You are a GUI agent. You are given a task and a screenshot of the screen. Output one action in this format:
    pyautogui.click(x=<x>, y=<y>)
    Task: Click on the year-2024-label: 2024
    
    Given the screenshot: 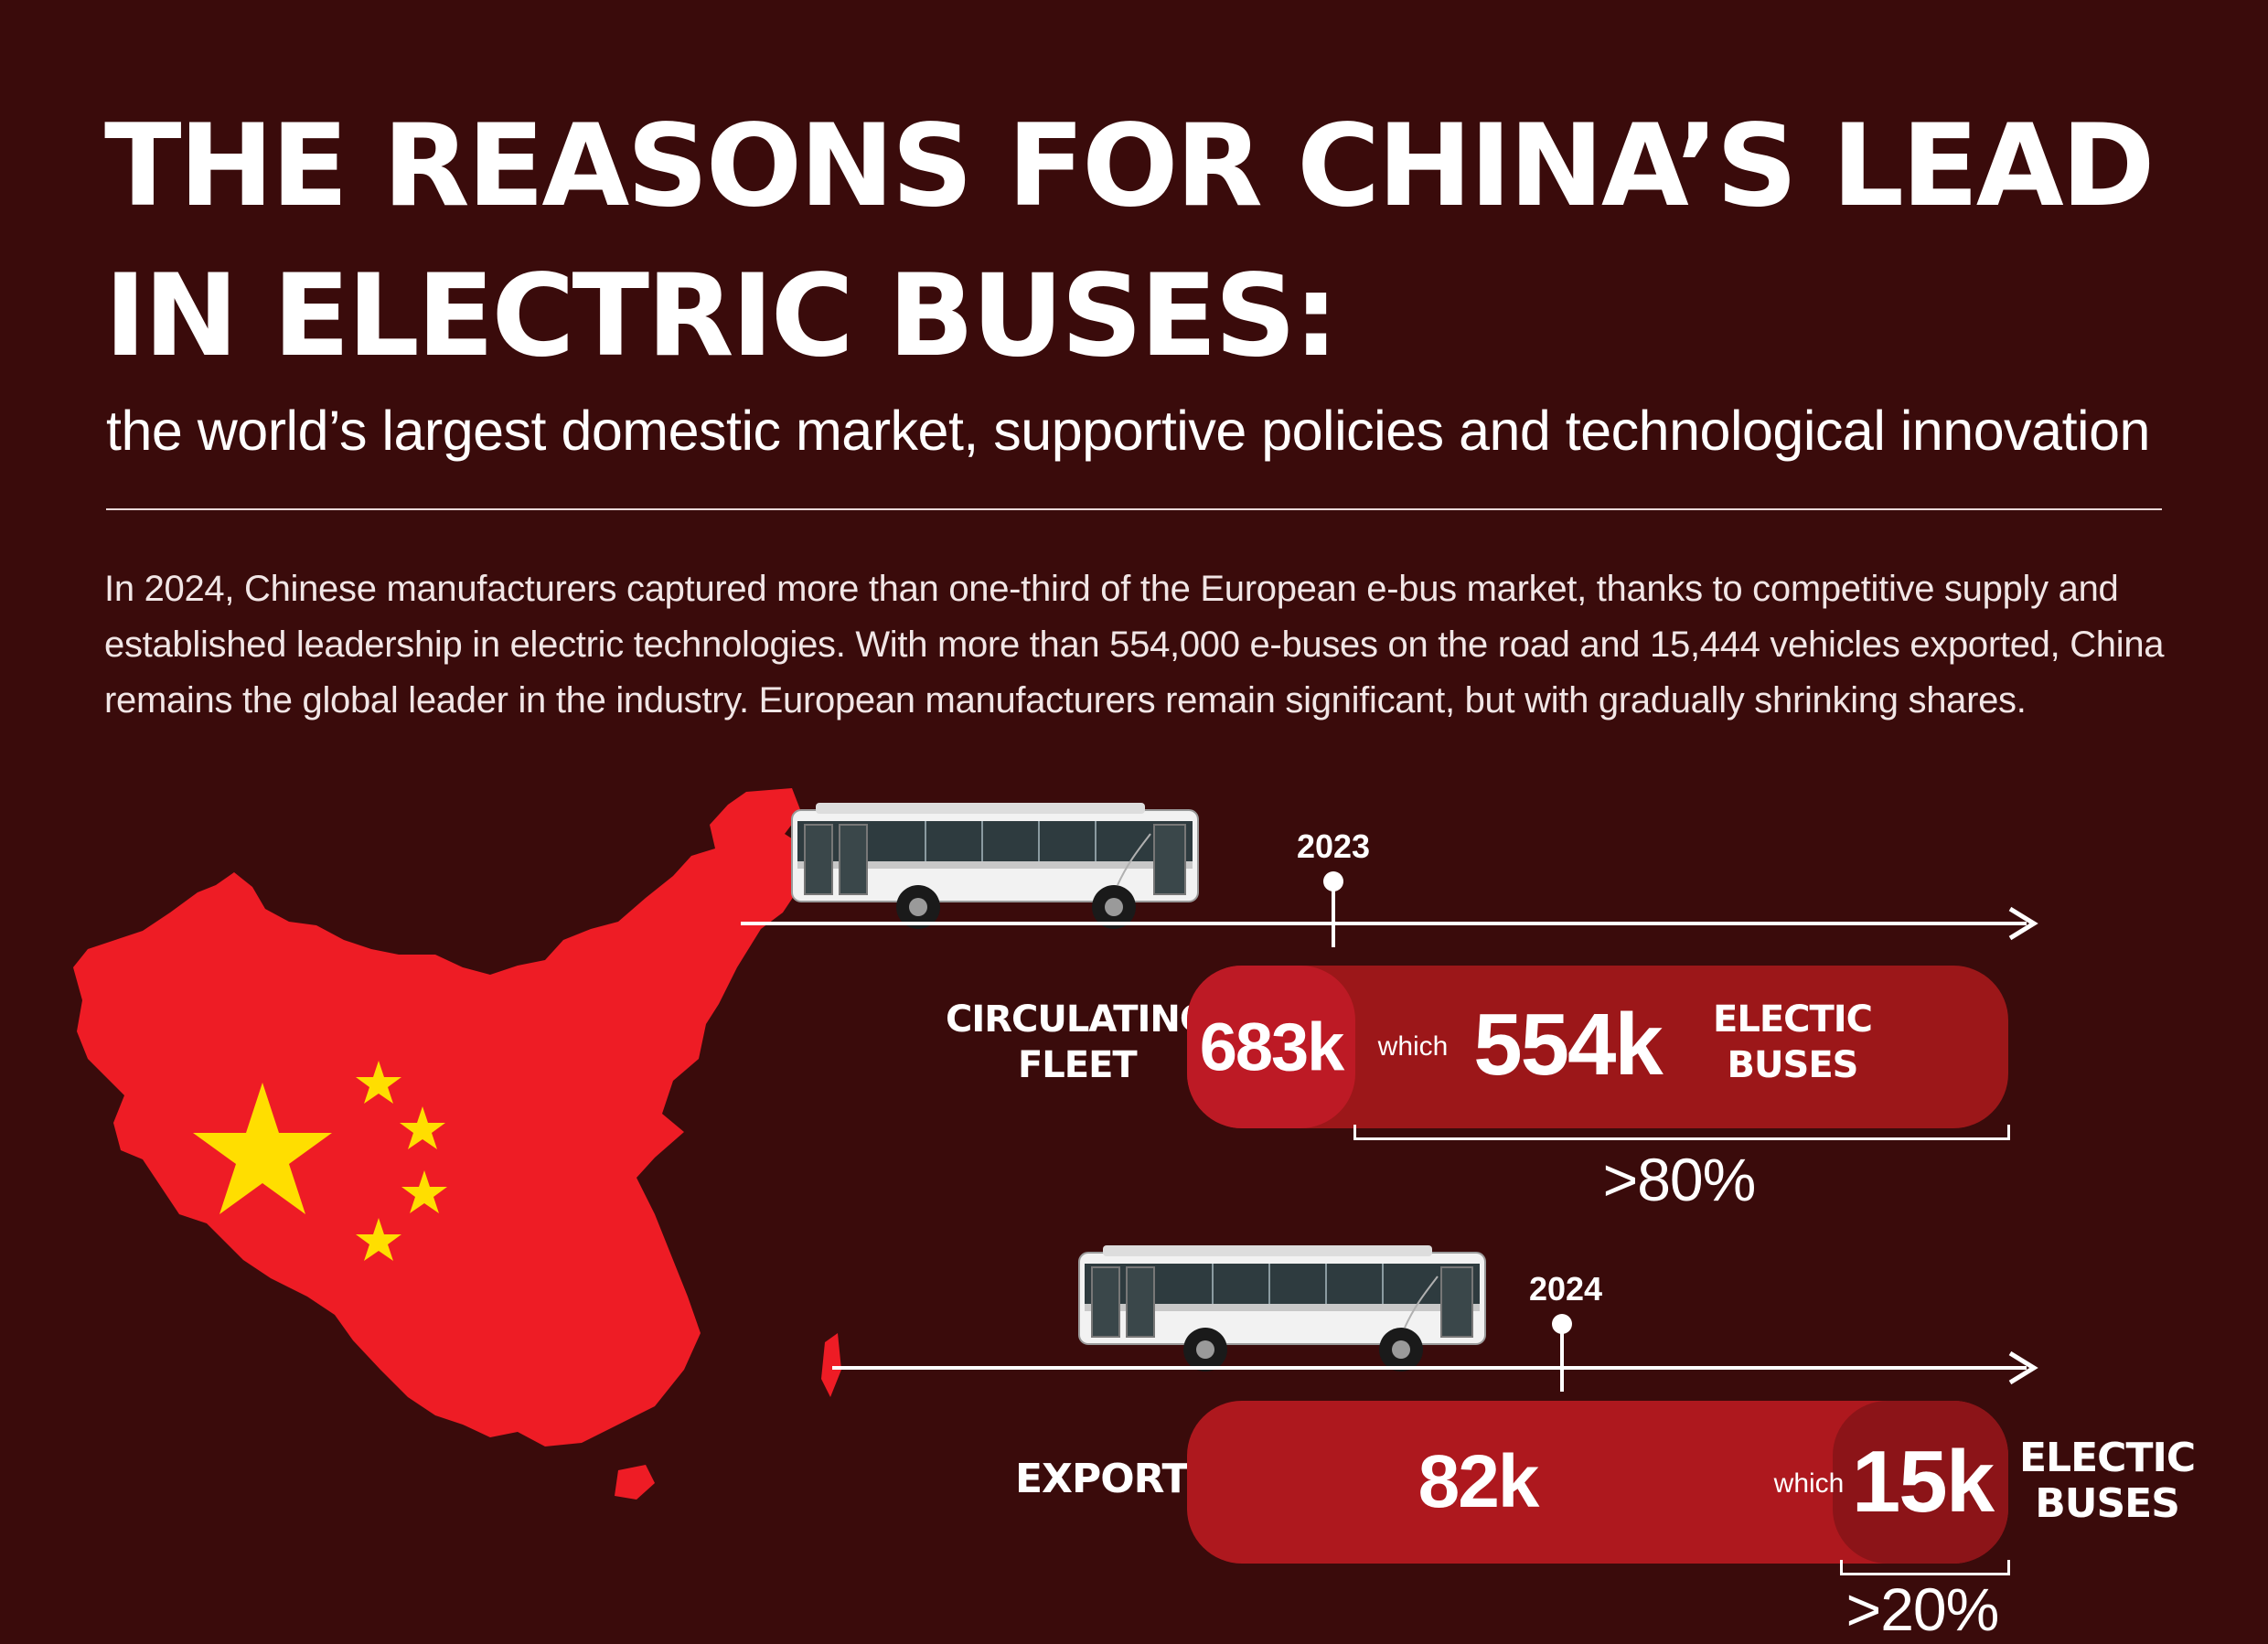 What is the action you would take?
    pyautogui.click(x=1565, y=1289)
    